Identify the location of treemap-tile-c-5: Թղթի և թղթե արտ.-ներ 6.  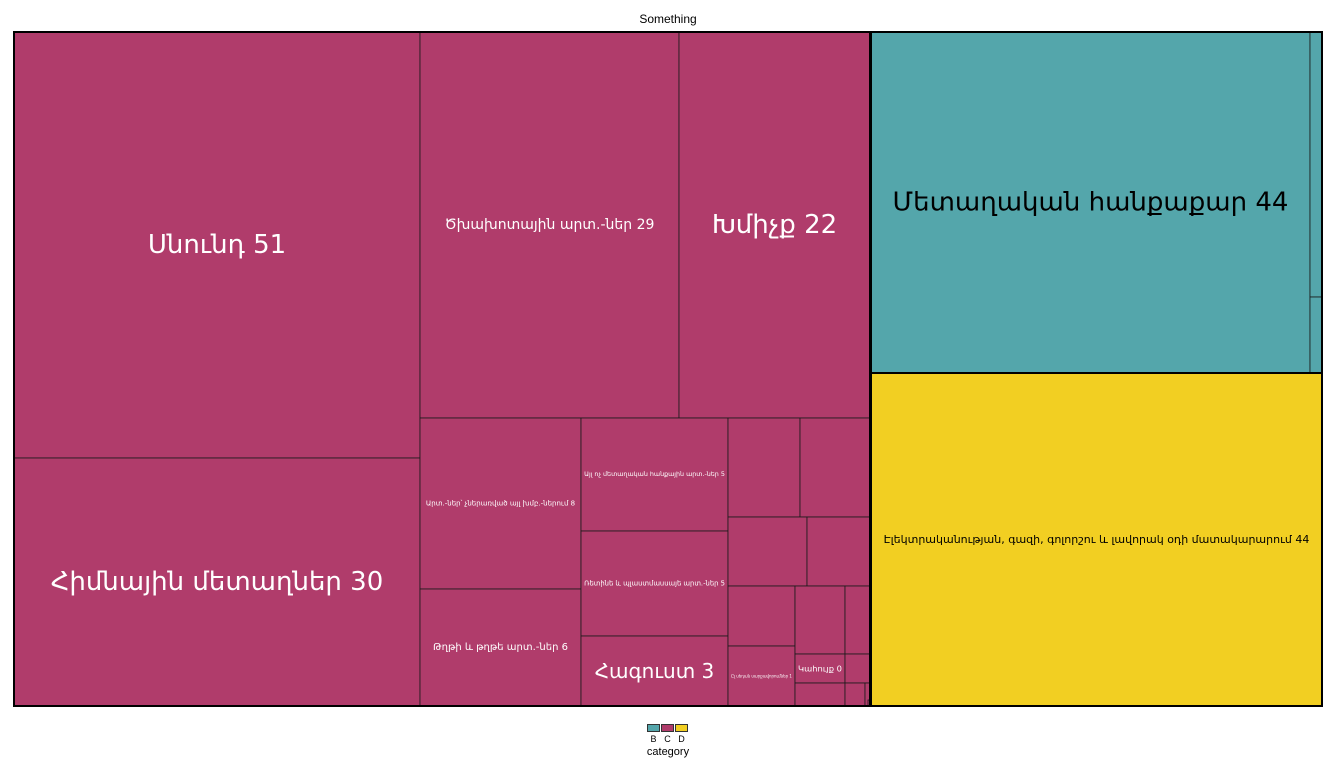
(500, 647).